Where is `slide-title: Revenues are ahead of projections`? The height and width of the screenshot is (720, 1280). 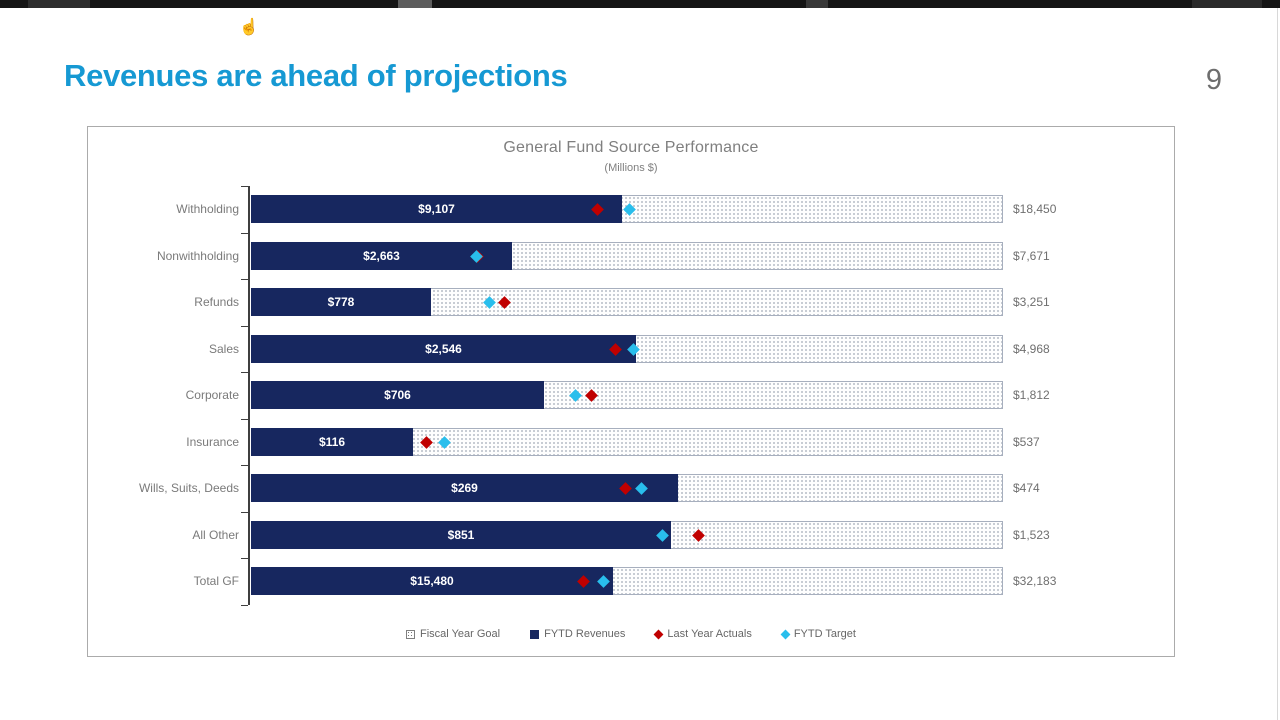 slide-title: Revenues are ahead of projections is located at coordinates (316, 75).